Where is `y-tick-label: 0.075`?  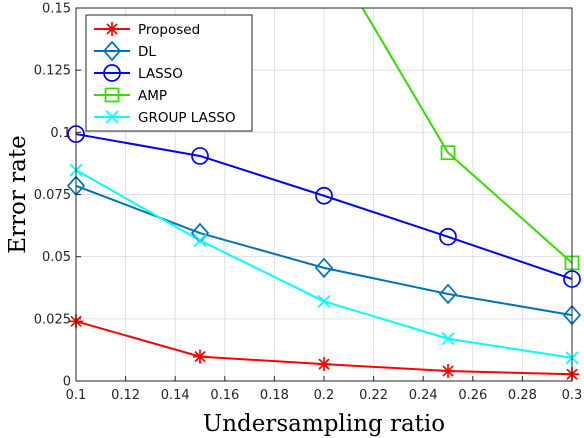 y-tick-label: 0.075 is located at coordinates (52, 195).